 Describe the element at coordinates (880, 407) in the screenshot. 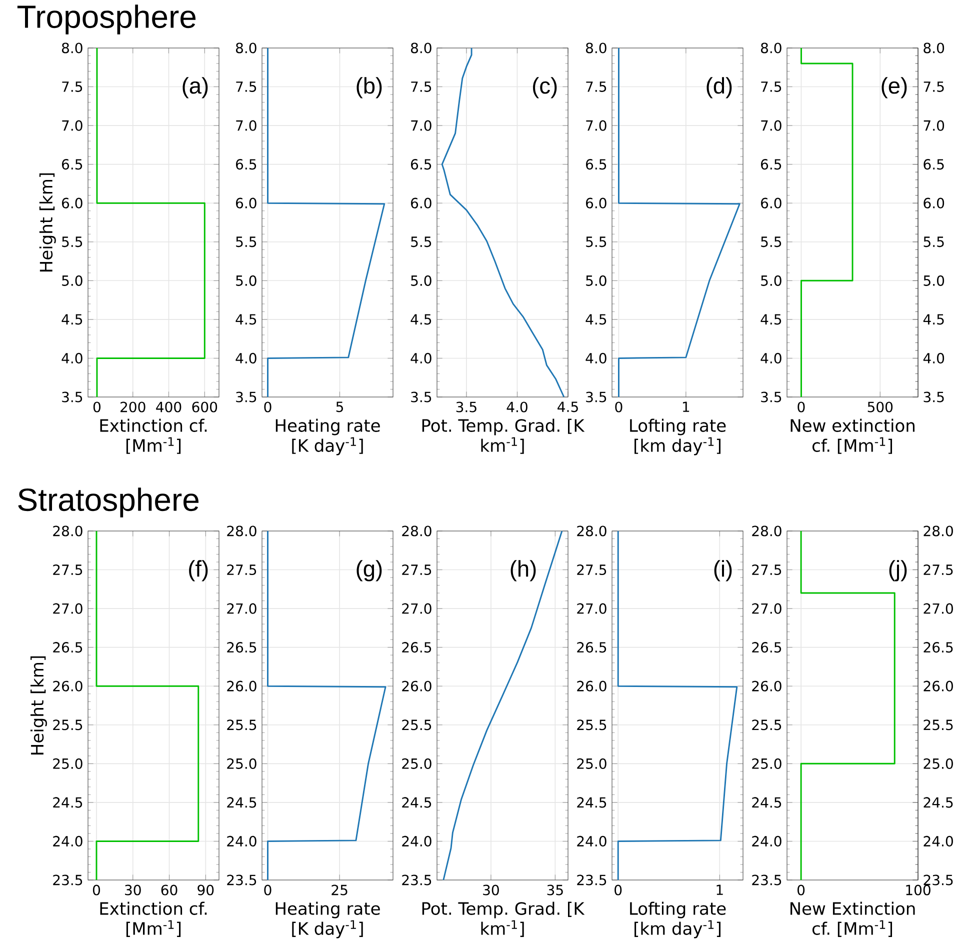

I see `x-tick-label: 500` at that location.